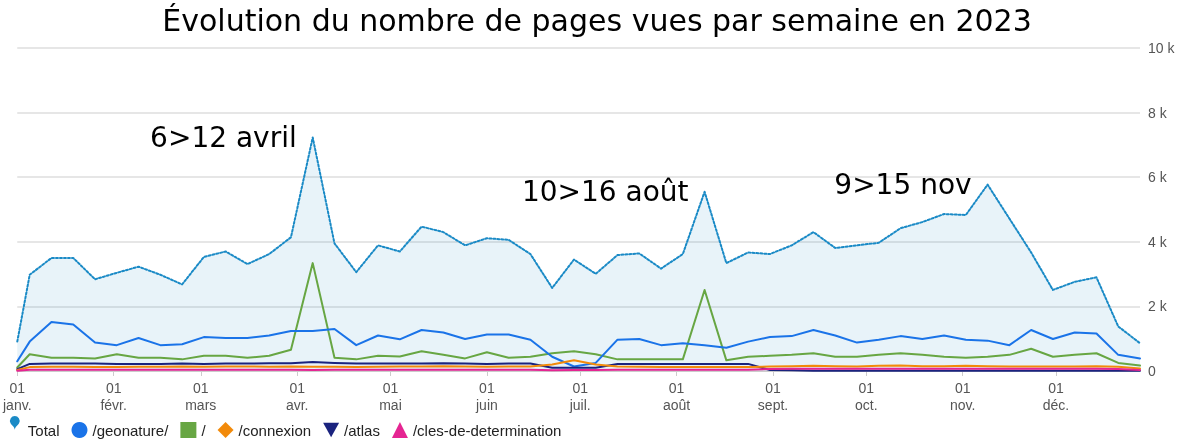 This screenshot has width=1194, height=443. Describe the element at coordinates (113, 396) in the screenshot. I see `x-tick-label: 01 févr.` at that location.